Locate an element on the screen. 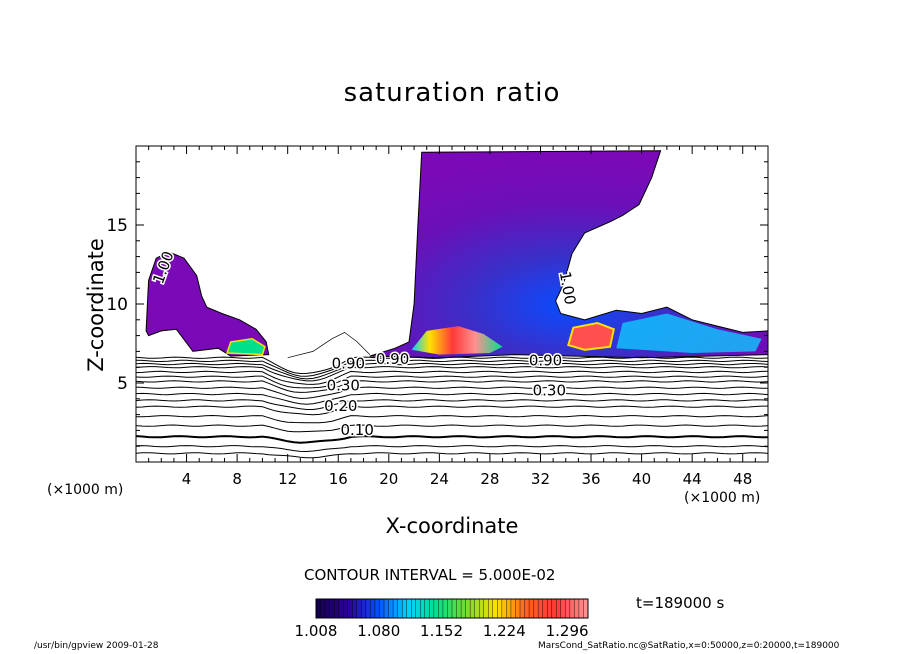 This screenshot has height=654, width=904. colorbar-tick-label: 1.152 is located at coordinates (442, 631).